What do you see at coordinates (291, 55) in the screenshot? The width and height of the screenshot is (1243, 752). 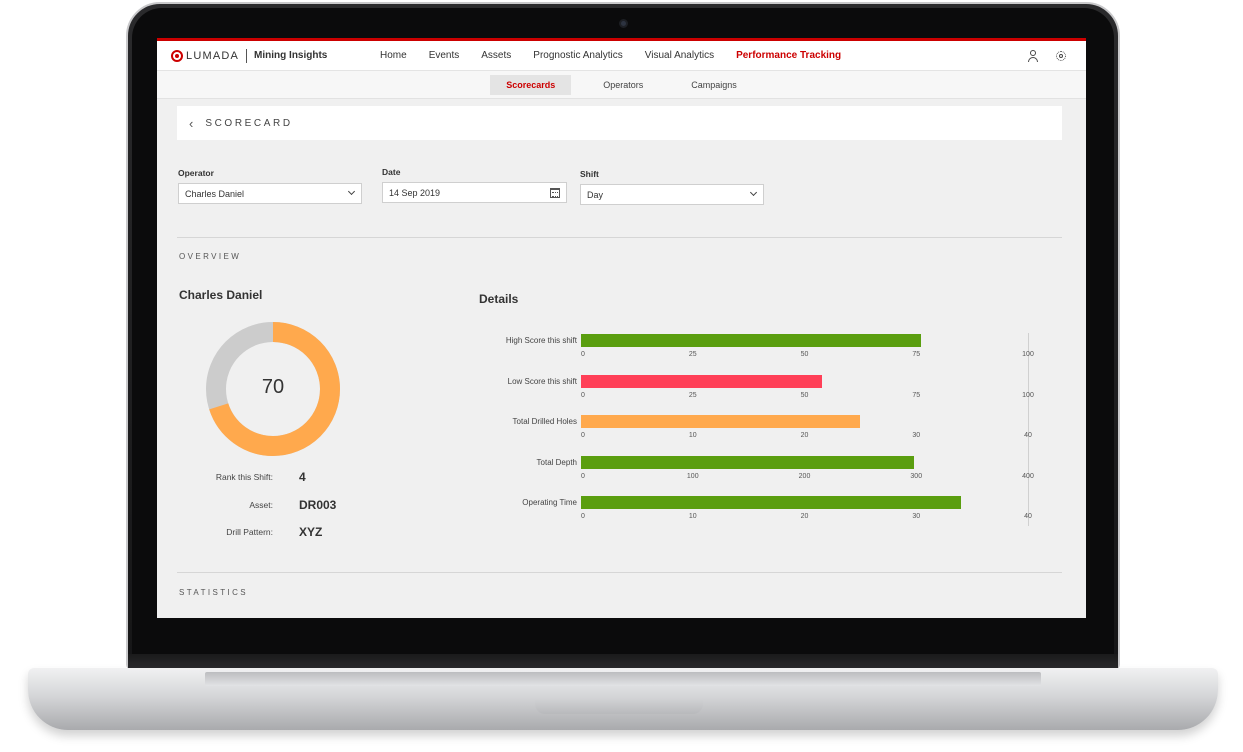 I see `product-name: Mining Insights` at bounding box center [291, 55].